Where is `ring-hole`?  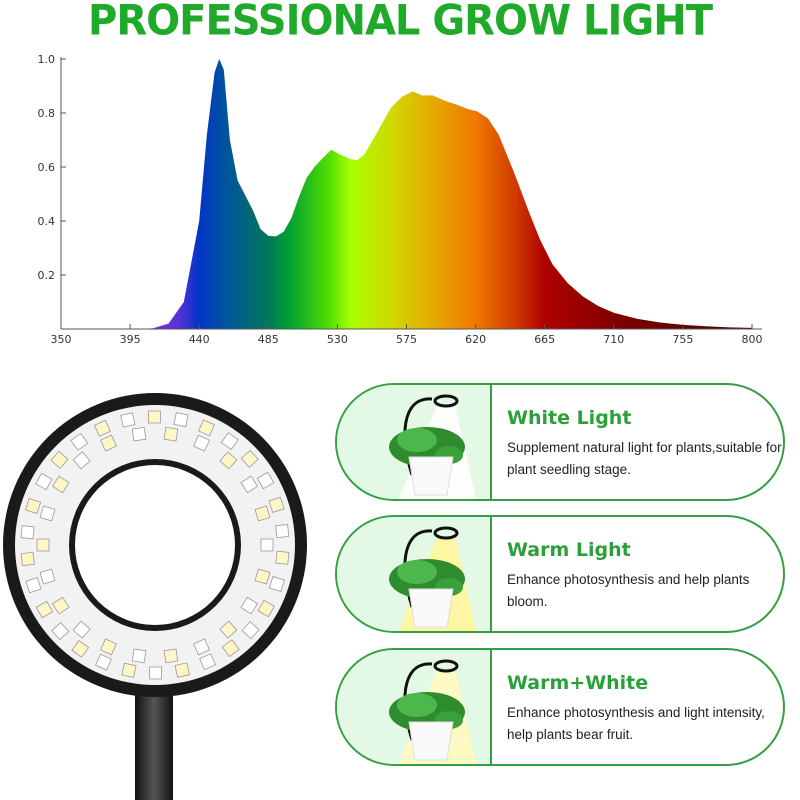
ring-hole is located at coordinates (155, 545).